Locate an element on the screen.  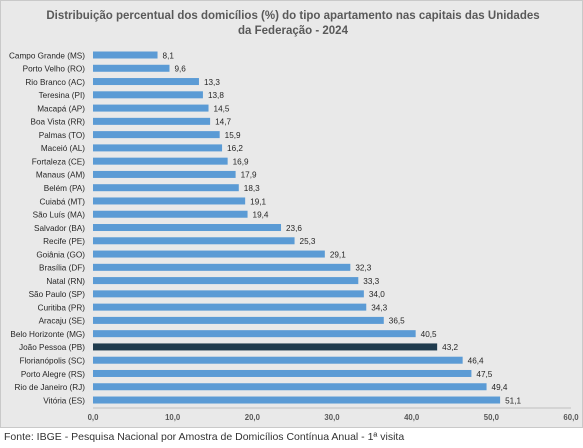
category-label: João Pessoa (PB) is located at coordinates (52, 347).